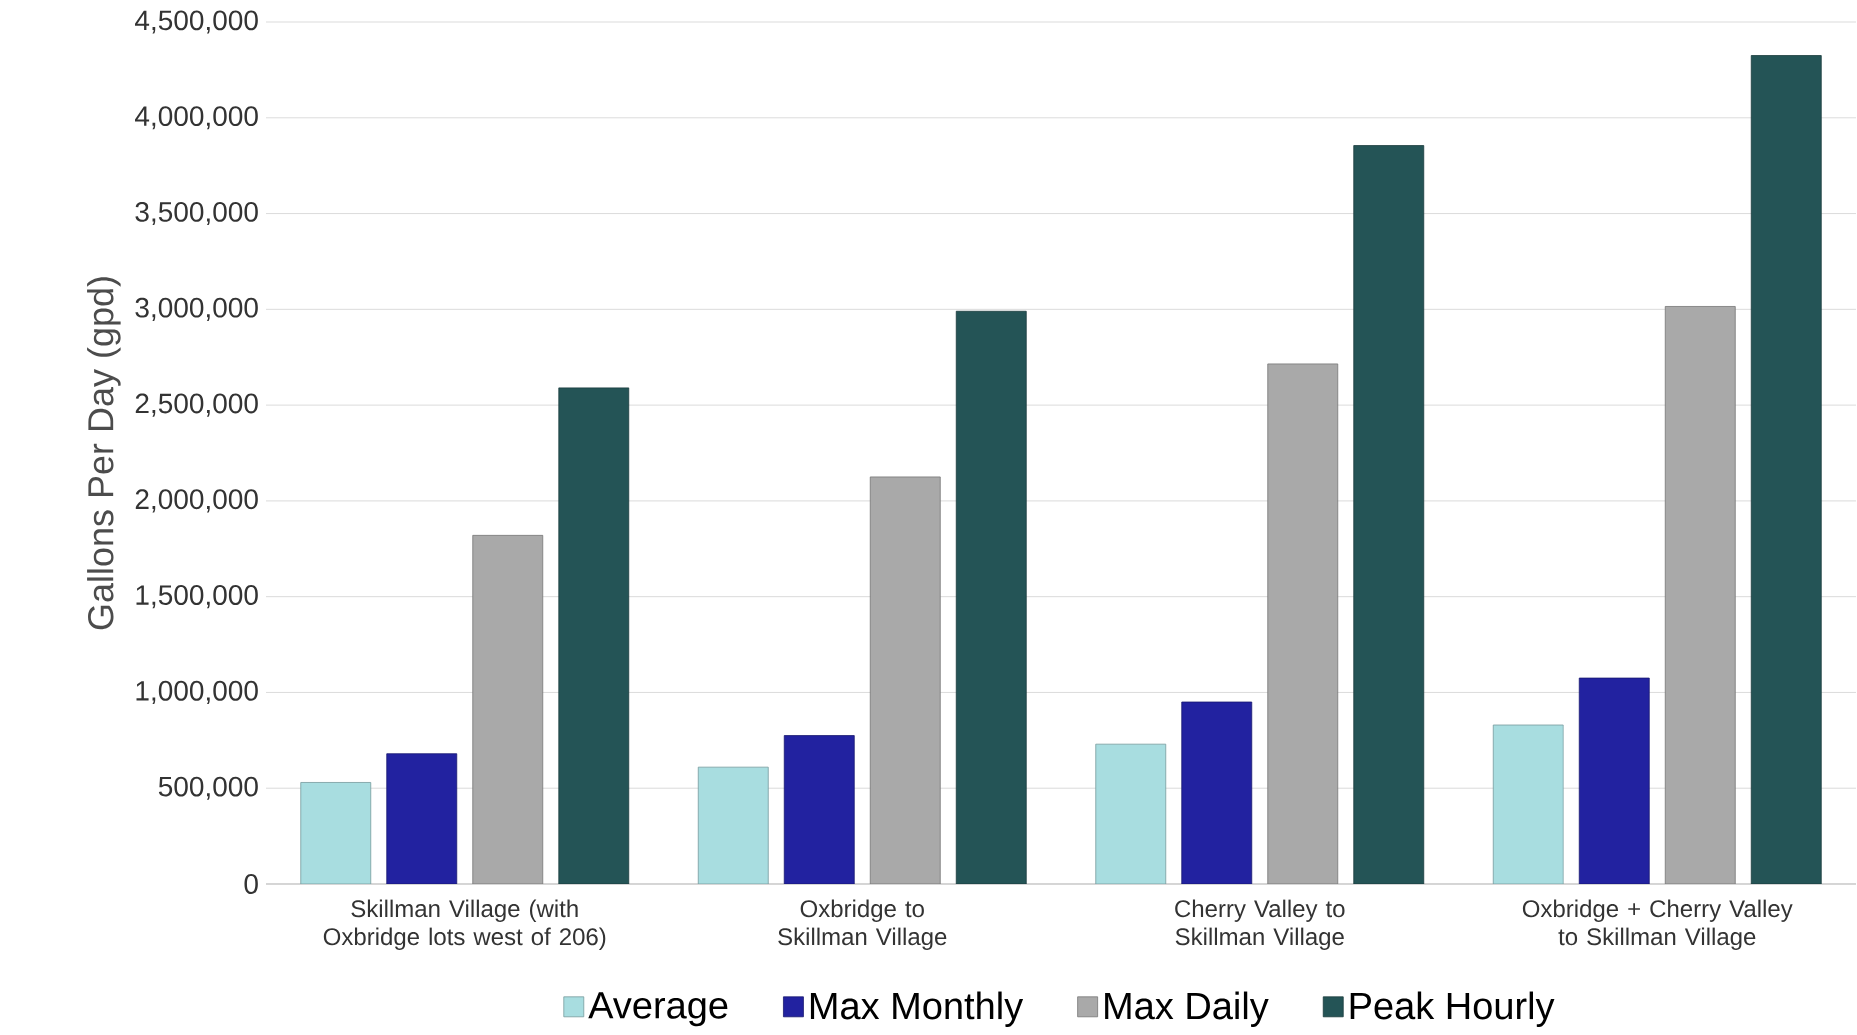 This screenshot has height=1035, width=1857. What do you see at coordinates (658, 1009) in the screenshot?
I see `legend-label: Average` at bounding box center [658, 1009].